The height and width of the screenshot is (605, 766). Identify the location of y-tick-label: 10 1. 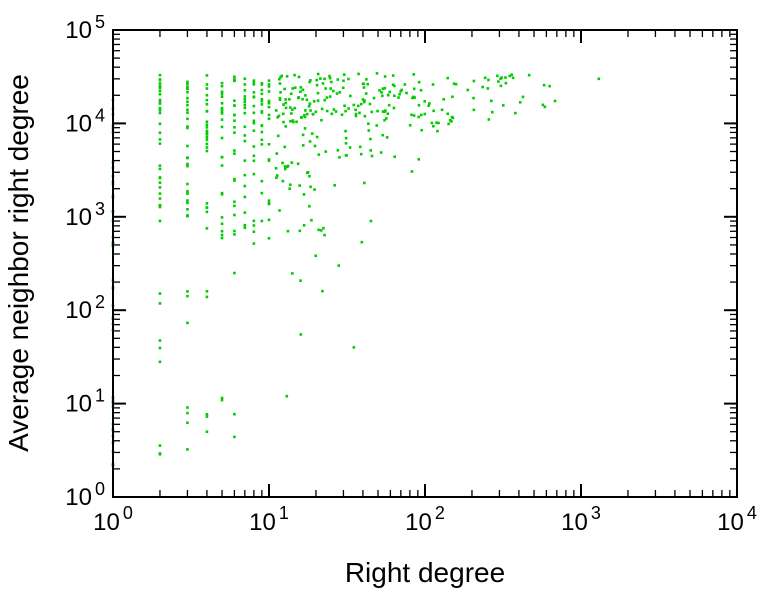
(85, 402).